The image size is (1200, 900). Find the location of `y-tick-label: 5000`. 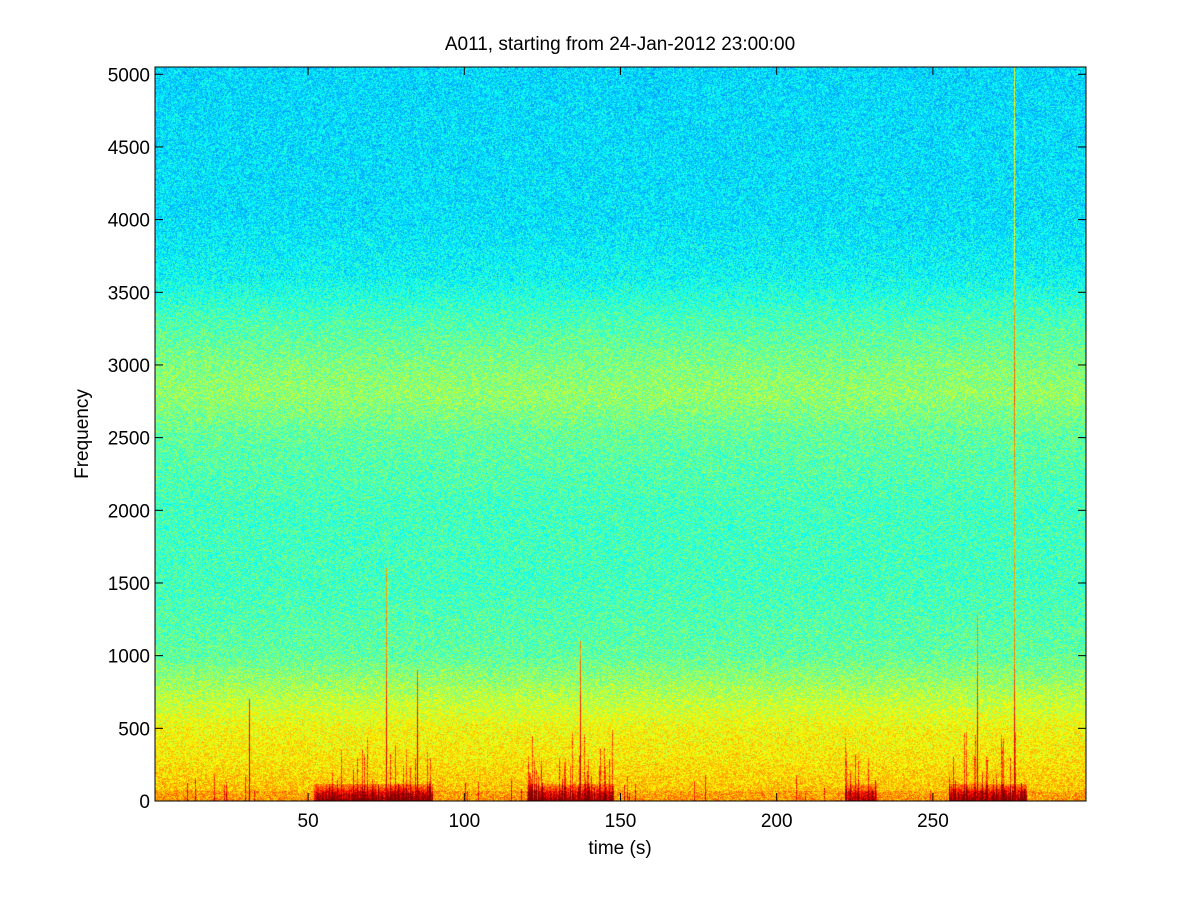

y-tick-label: 5000 is located at coordinates (129, 75).